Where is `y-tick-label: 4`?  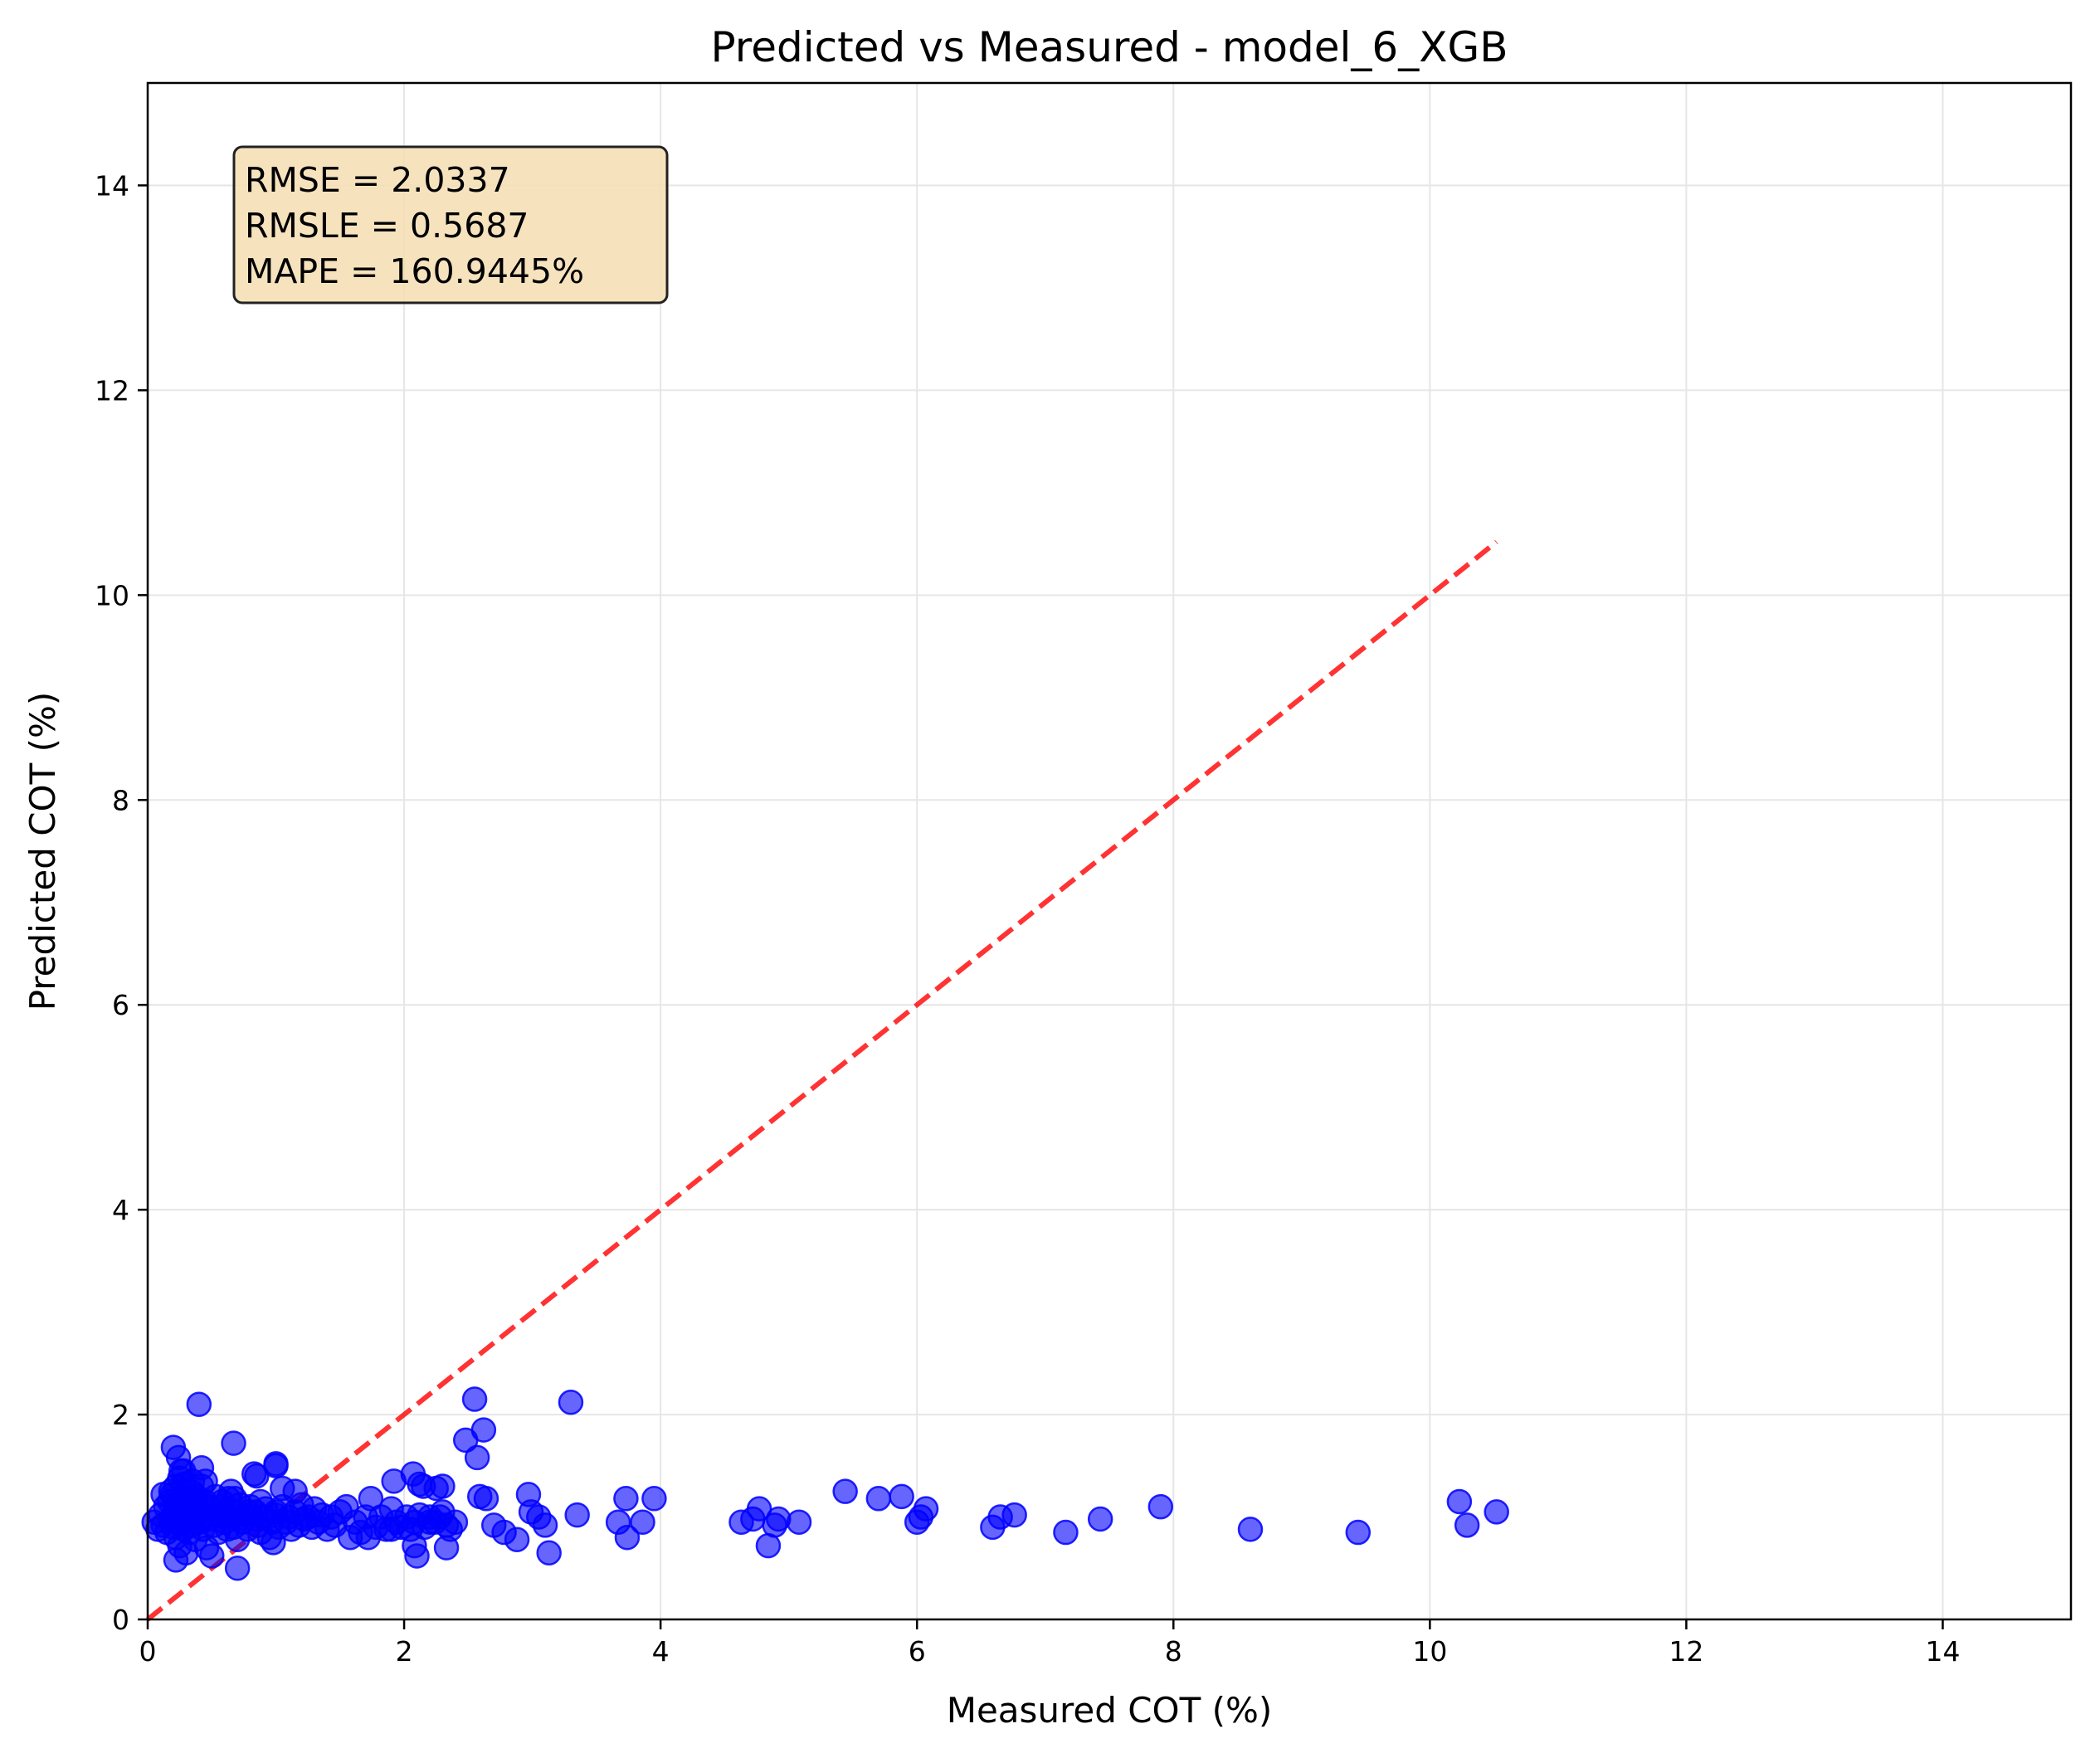
y-tick-label: 4 is located at coordinates (120, 1210).